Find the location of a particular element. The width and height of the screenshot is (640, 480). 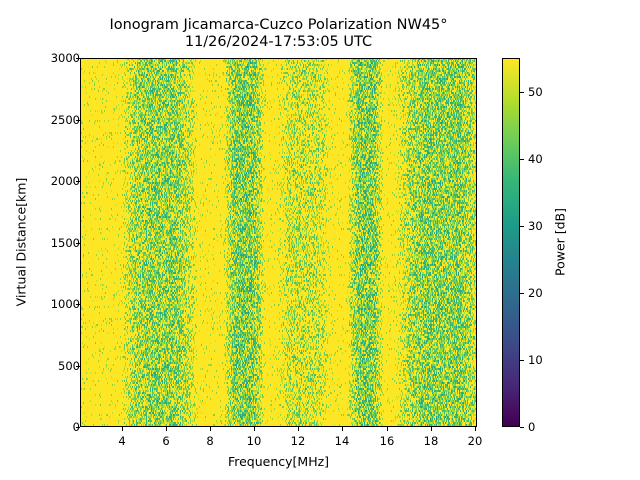

colorbar-tick-label: 10 is located at coordinates (535, 360).